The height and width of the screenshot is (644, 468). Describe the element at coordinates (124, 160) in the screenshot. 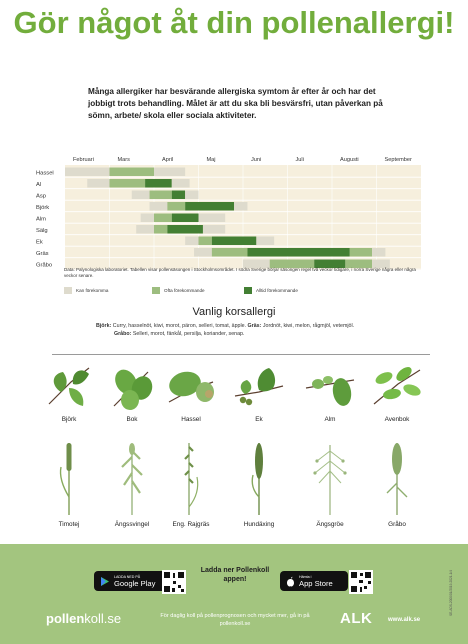

I see `month-label: Mars` at that location.